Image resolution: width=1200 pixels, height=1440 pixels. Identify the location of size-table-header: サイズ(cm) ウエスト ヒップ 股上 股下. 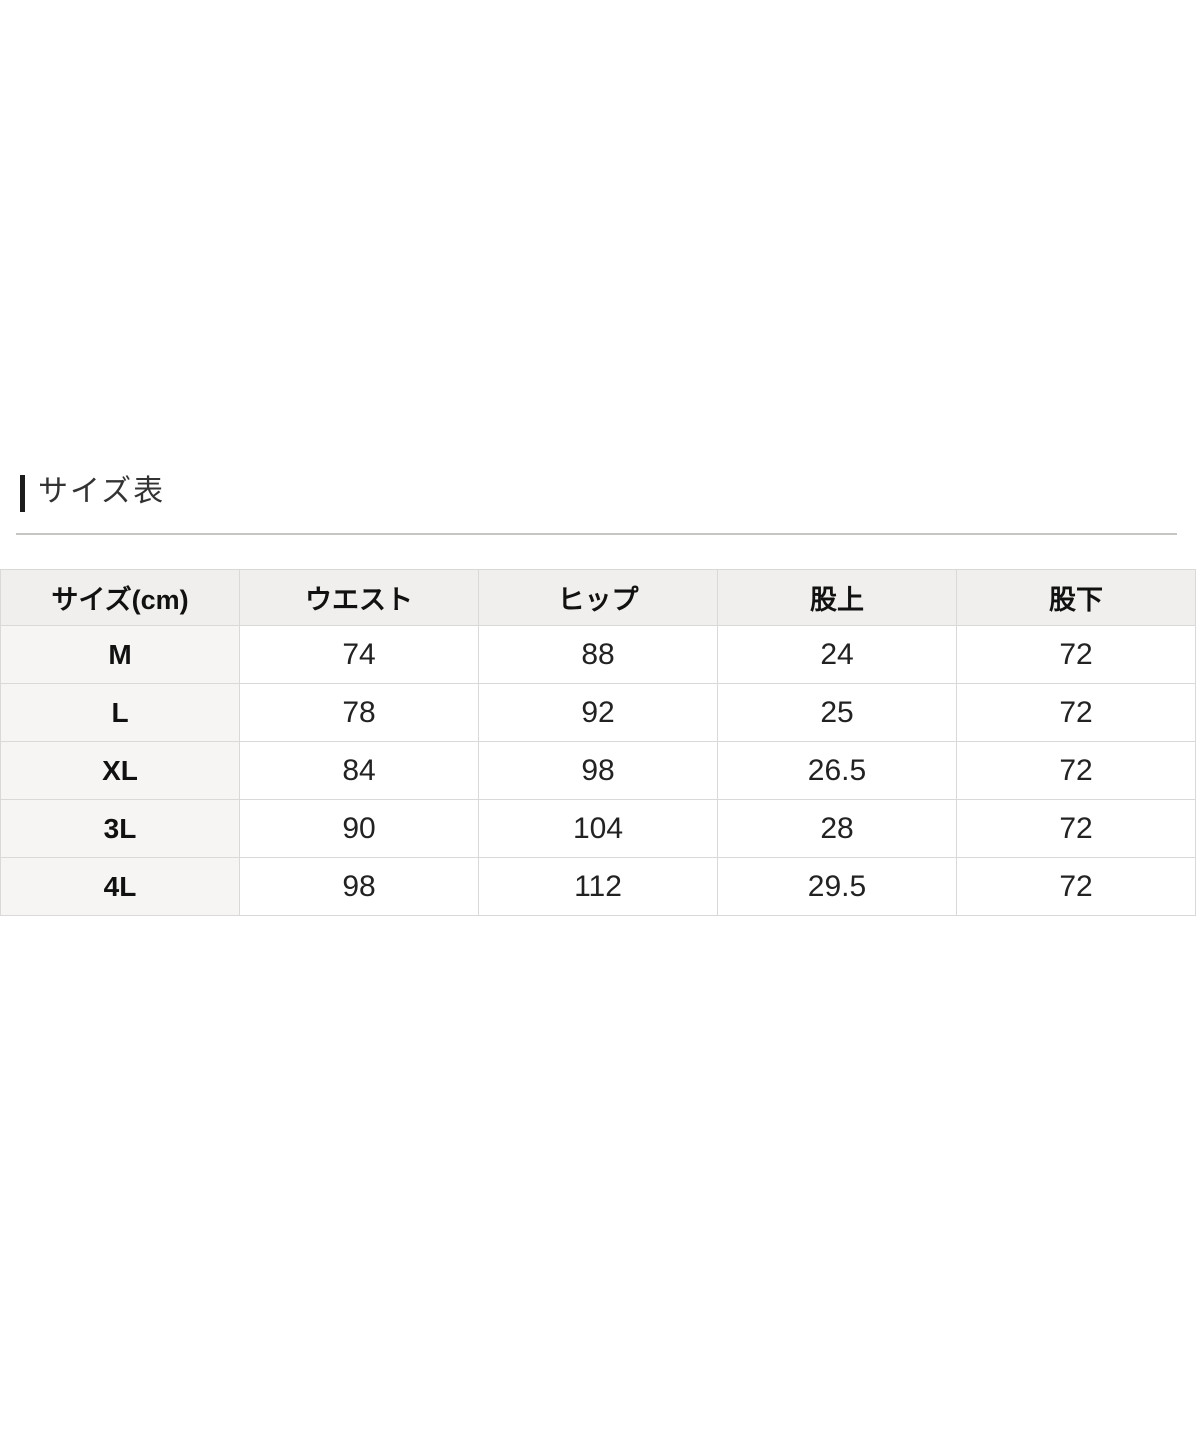
(598, 597).